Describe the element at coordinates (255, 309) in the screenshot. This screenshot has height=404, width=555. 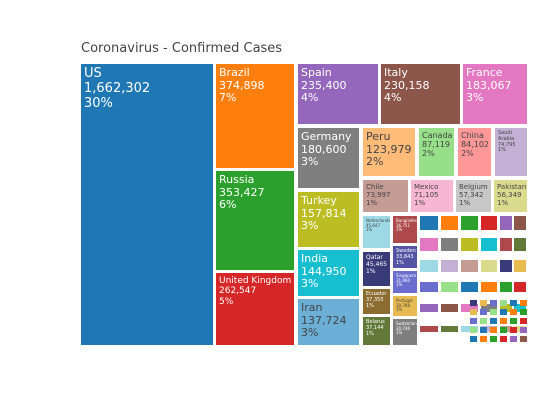
I see `tile-united-kingdom: United Kingdom 262,547 5%` at that location.